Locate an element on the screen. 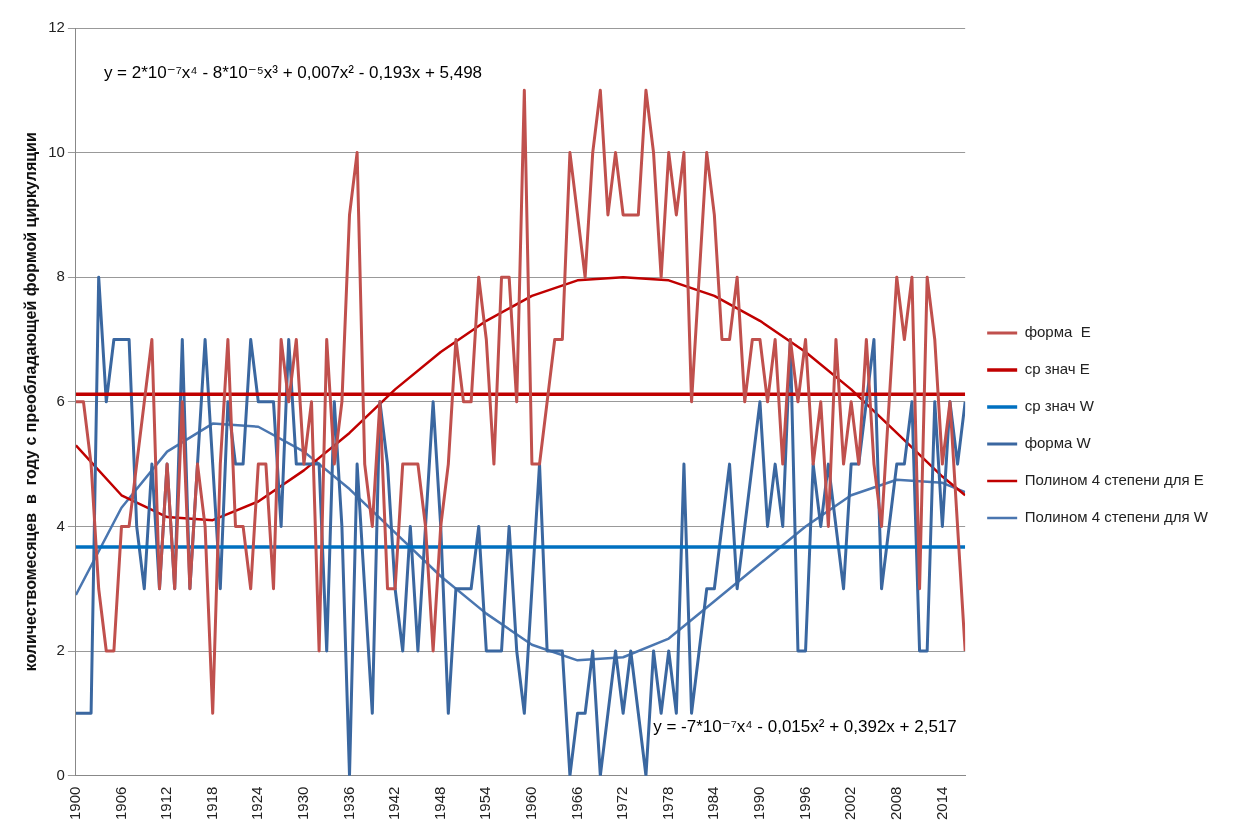  x-tick-label: 2002 is located at coordinates (850, 803).